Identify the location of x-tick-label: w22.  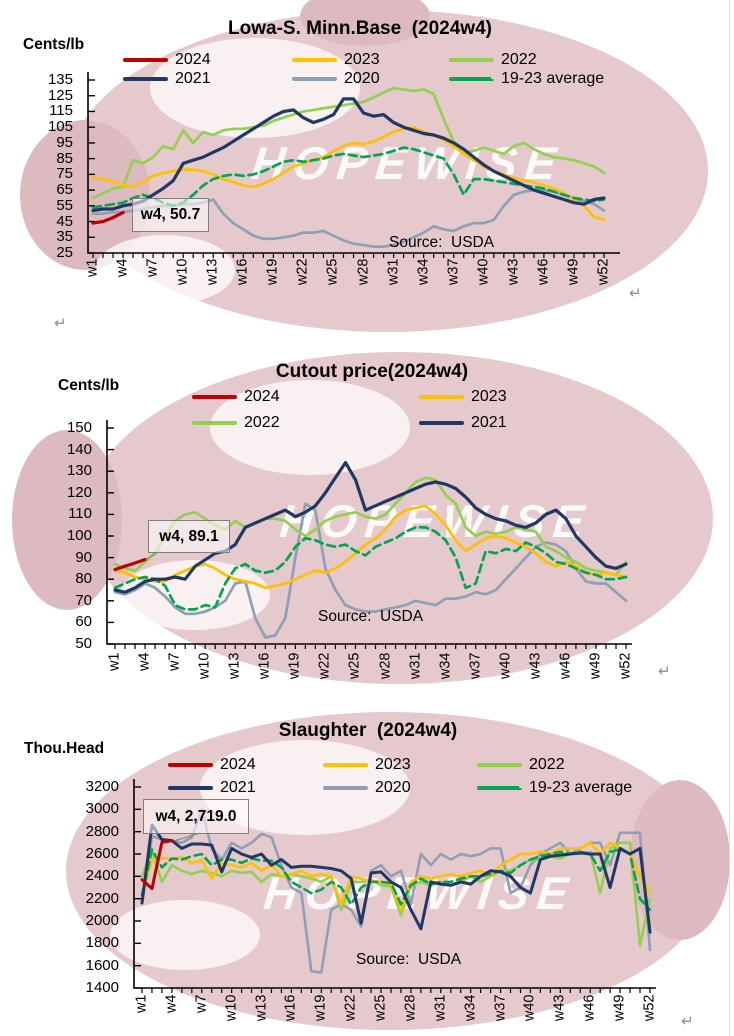
(302, 271).